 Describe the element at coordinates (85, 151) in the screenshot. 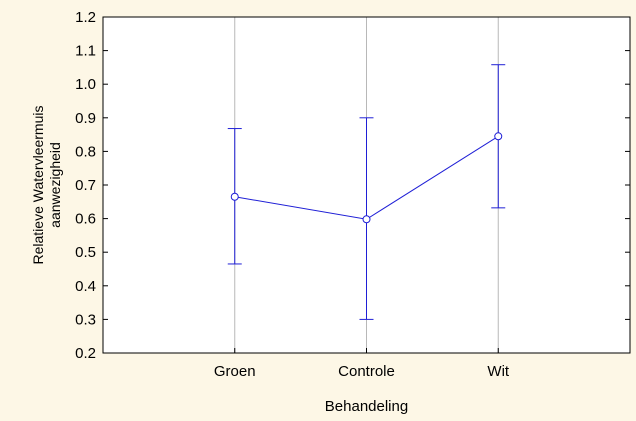

I see `y-tick-label: 0.8` at that location.